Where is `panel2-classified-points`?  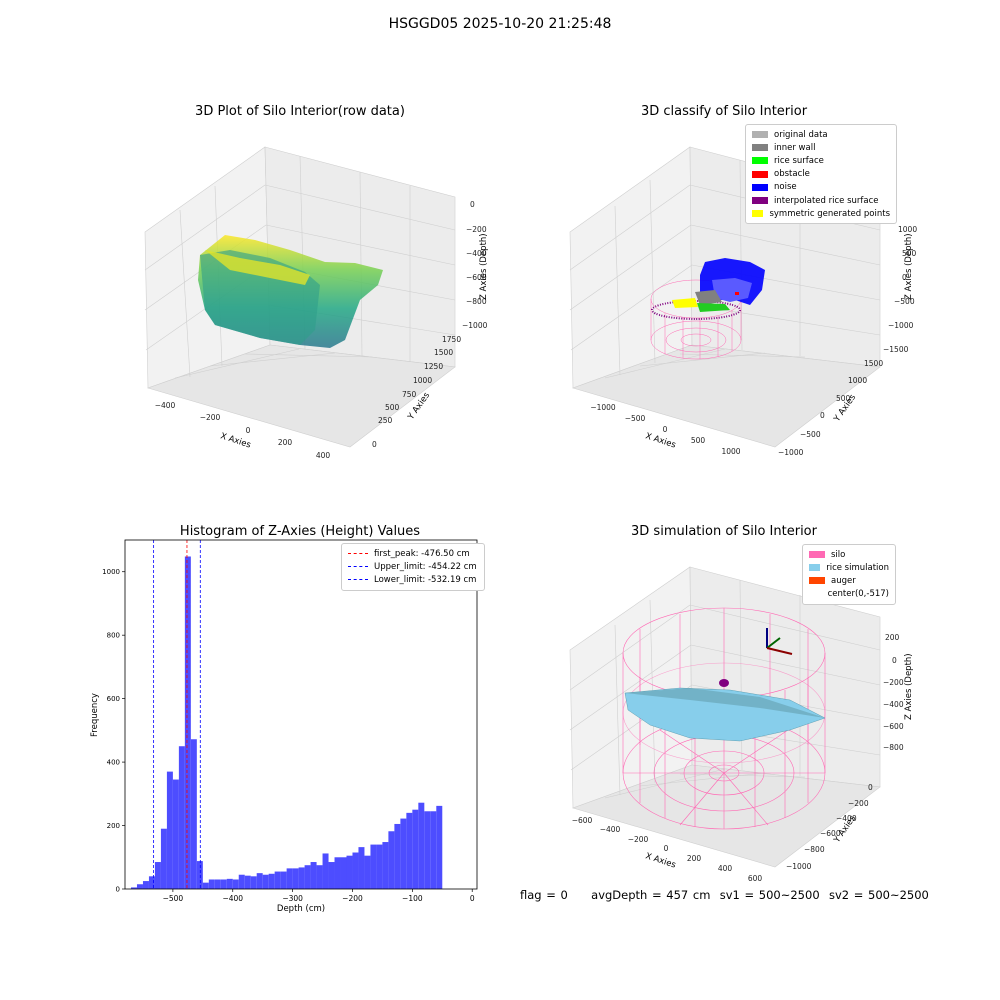
panel2-classified-points is located at coordinates (708, 289).